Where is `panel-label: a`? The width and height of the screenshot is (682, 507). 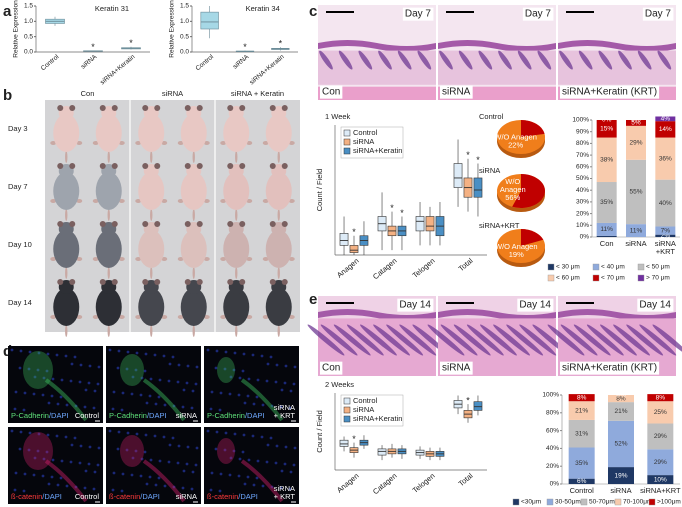
panel-label: a is located at coordinates (7, 11).